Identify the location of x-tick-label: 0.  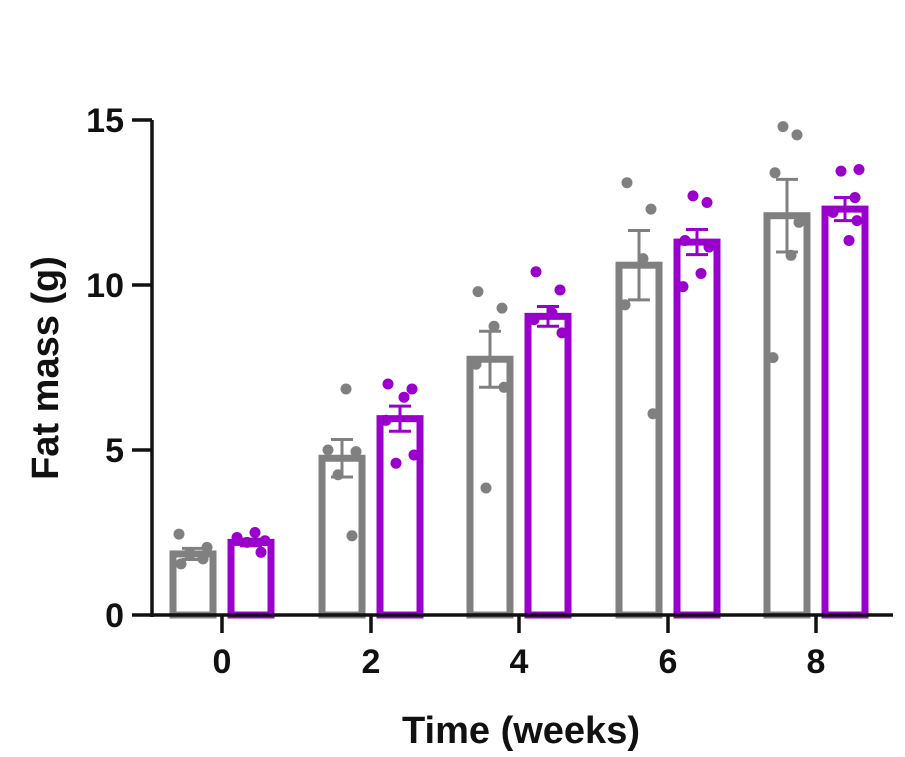
(222, 662).